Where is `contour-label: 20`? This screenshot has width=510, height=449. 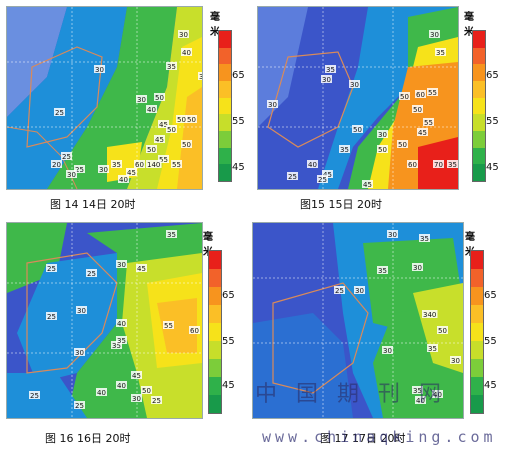 contour-label: 20 is located at coordinates (56, 165).